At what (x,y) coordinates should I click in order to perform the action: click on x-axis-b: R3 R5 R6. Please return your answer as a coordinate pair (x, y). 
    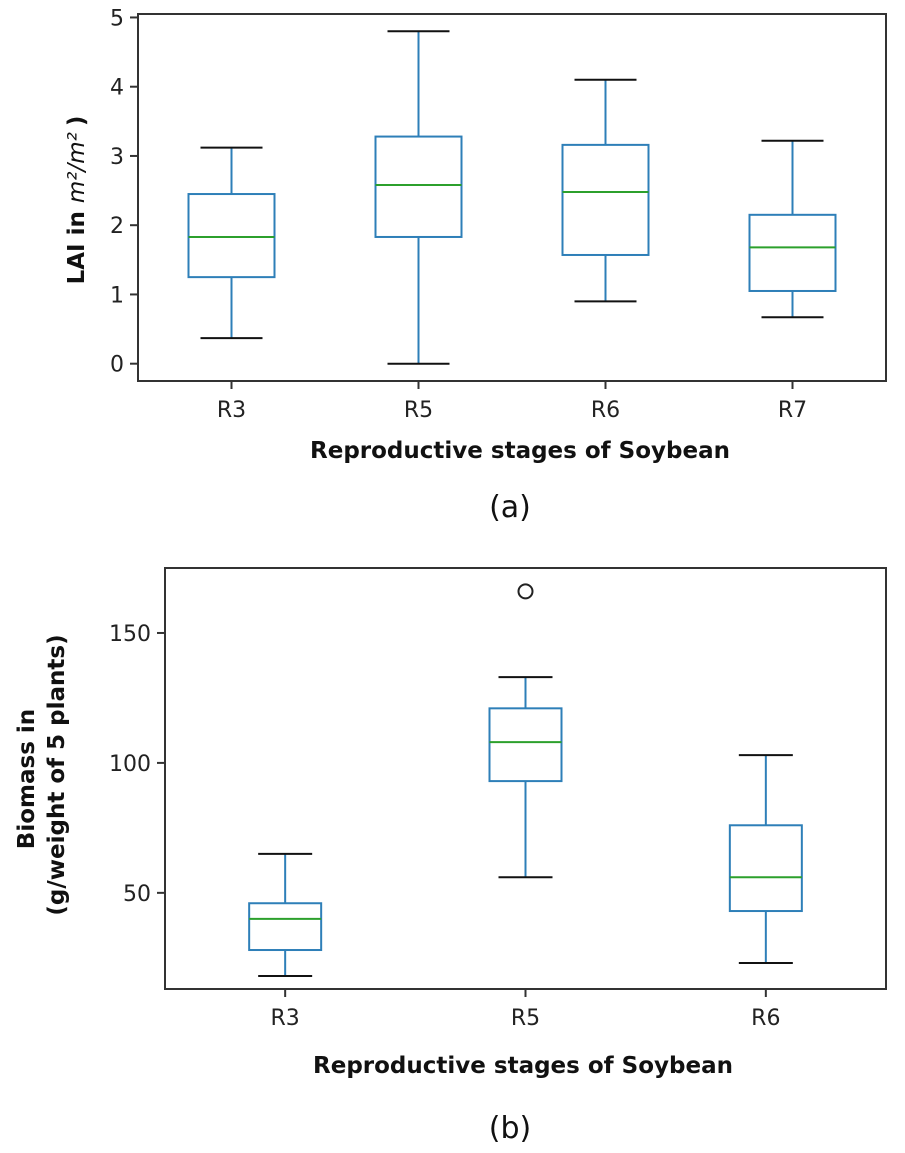
    Looking at the image, I should click on (525, 1010).